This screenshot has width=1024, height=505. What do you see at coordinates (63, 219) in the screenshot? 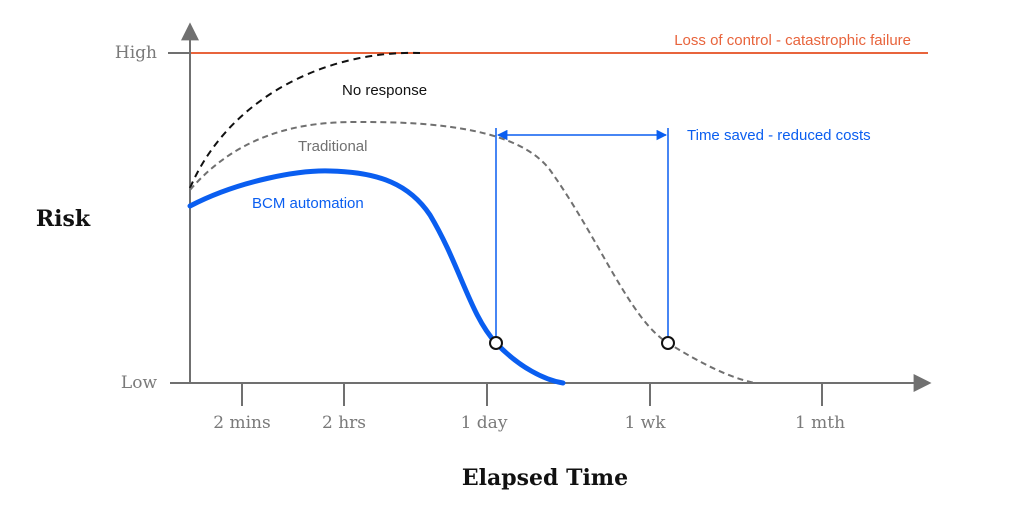
I see `y-axis-title: Risk` at bounding box center [63, 219].